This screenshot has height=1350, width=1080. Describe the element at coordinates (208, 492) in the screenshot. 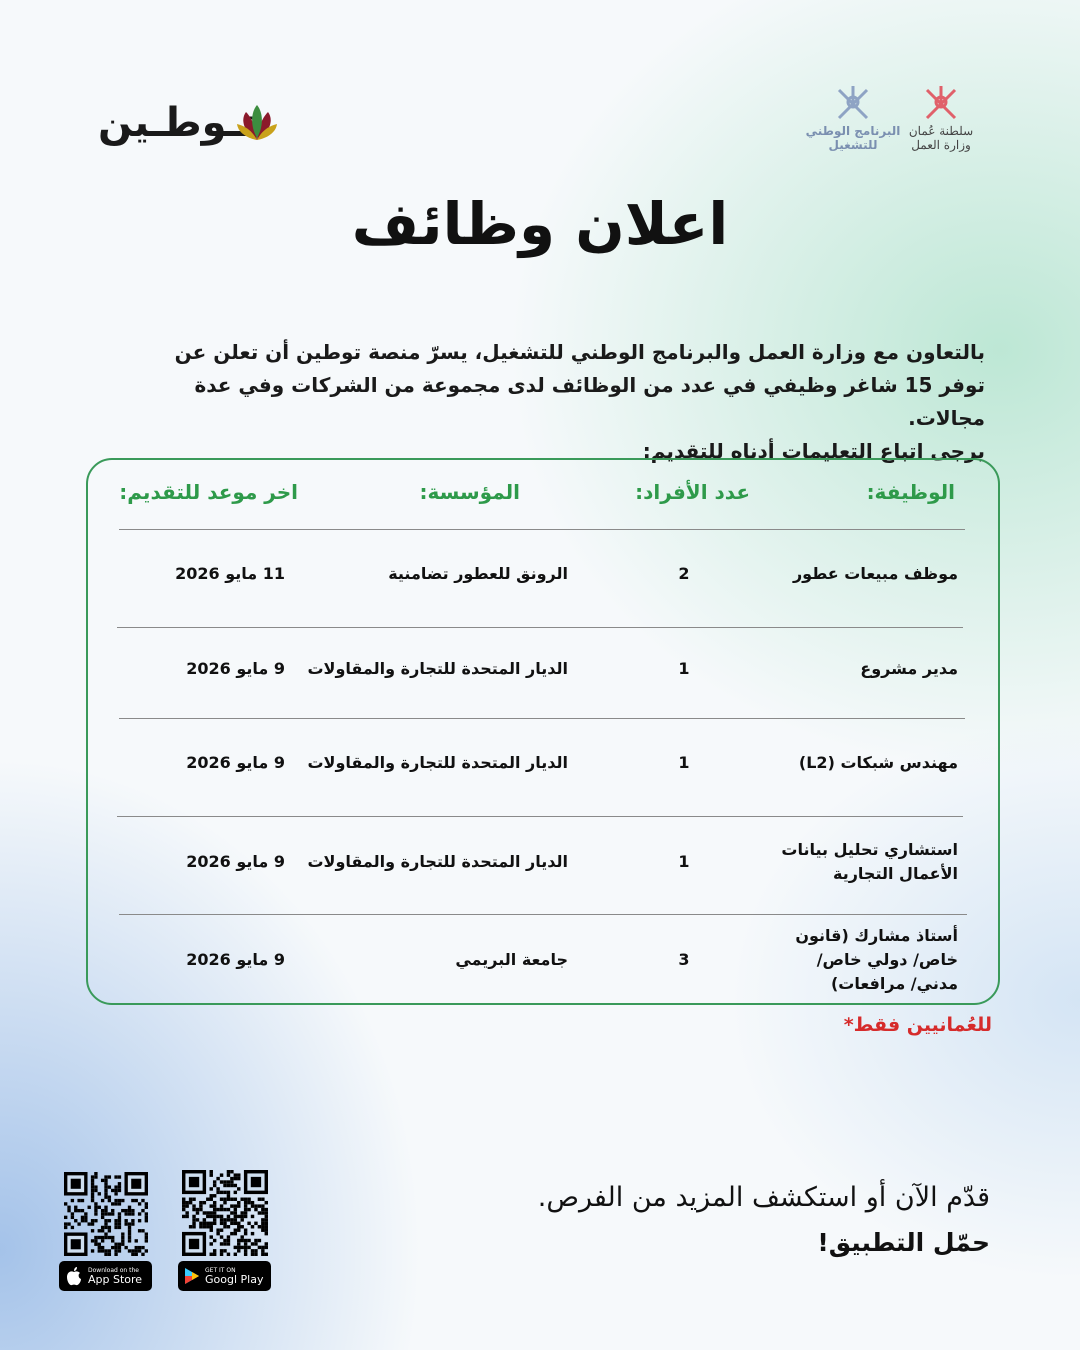

I see `header-deadline: اخر موعد للتقديم:` at that location.